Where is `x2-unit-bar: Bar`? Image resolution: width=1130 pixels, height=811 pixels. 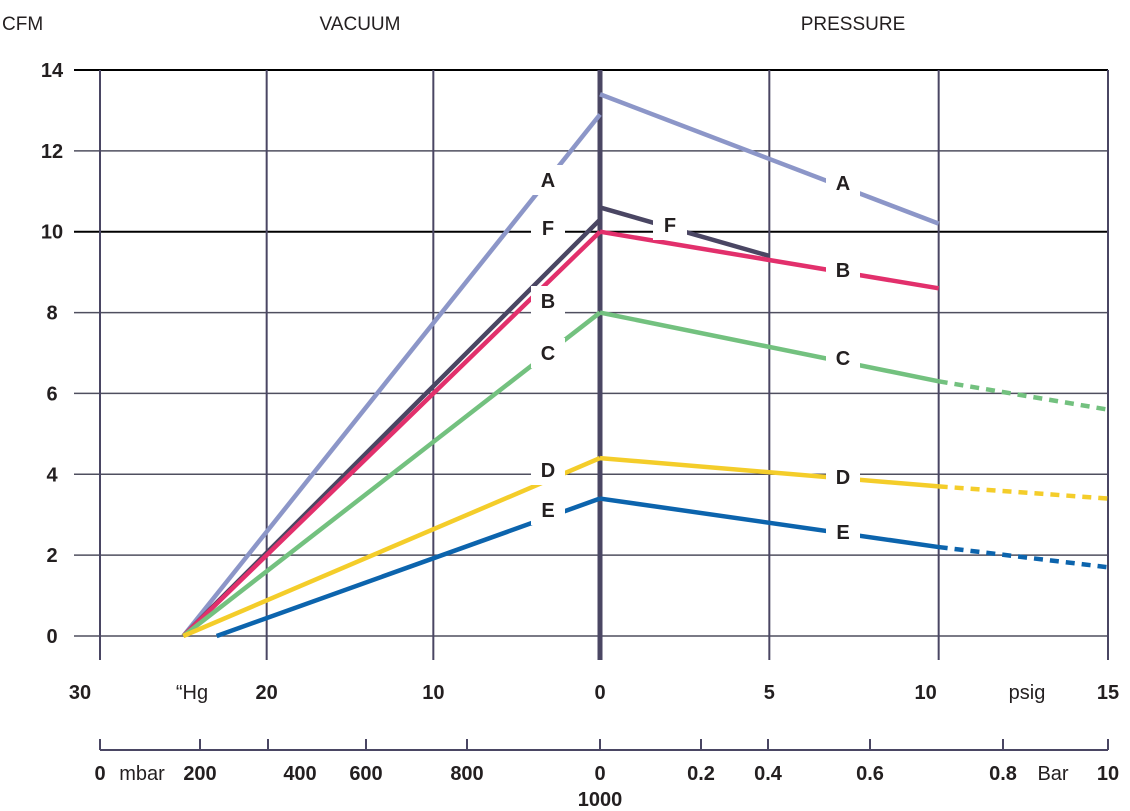 x2-unit-bar: Bar is located at coordinates (1052, 774).